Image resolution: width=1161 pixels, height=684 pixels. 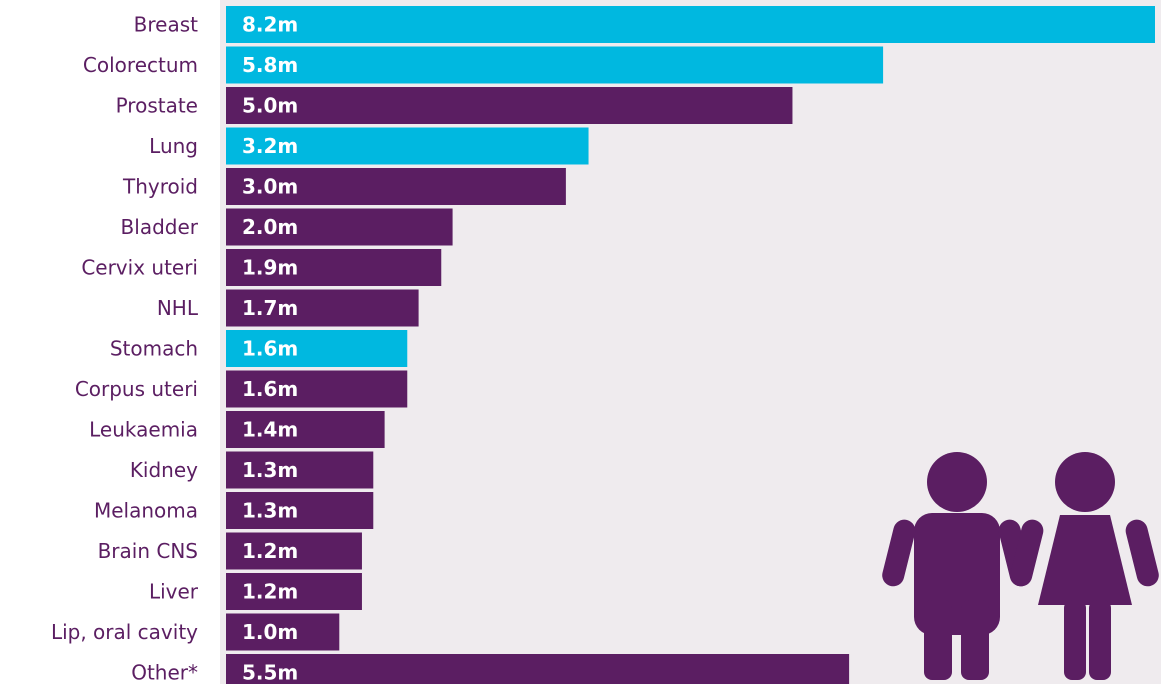 What do you see at coordinates (322, 308) in the screenshot?
I see `bar-nhl` at bounding box center [322, 308].